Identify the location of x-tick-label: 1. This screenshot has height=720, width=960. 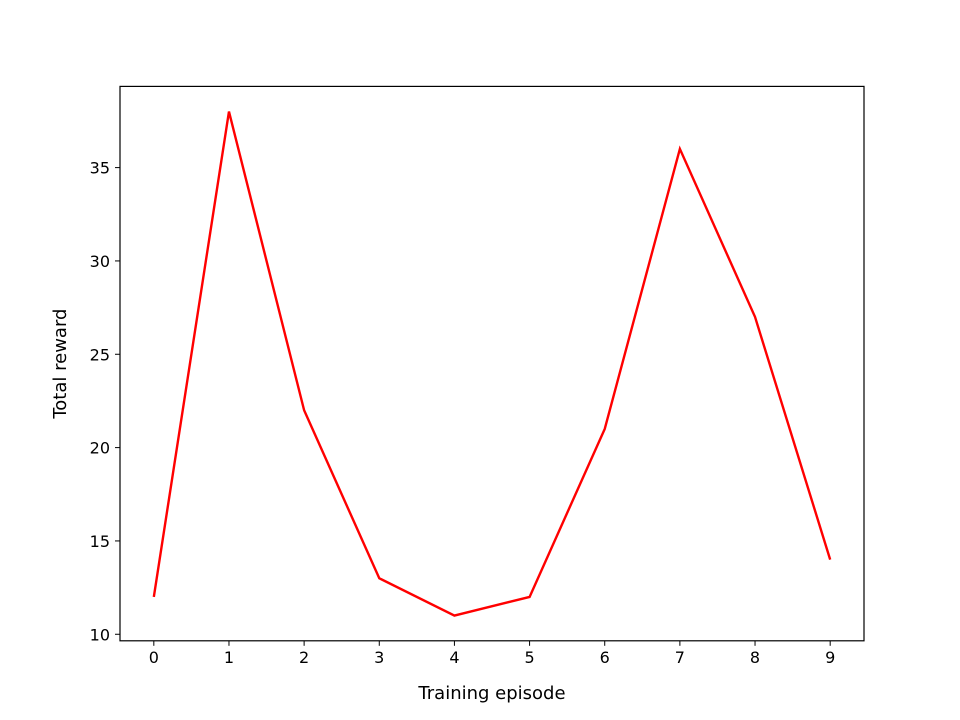
(229, 657).